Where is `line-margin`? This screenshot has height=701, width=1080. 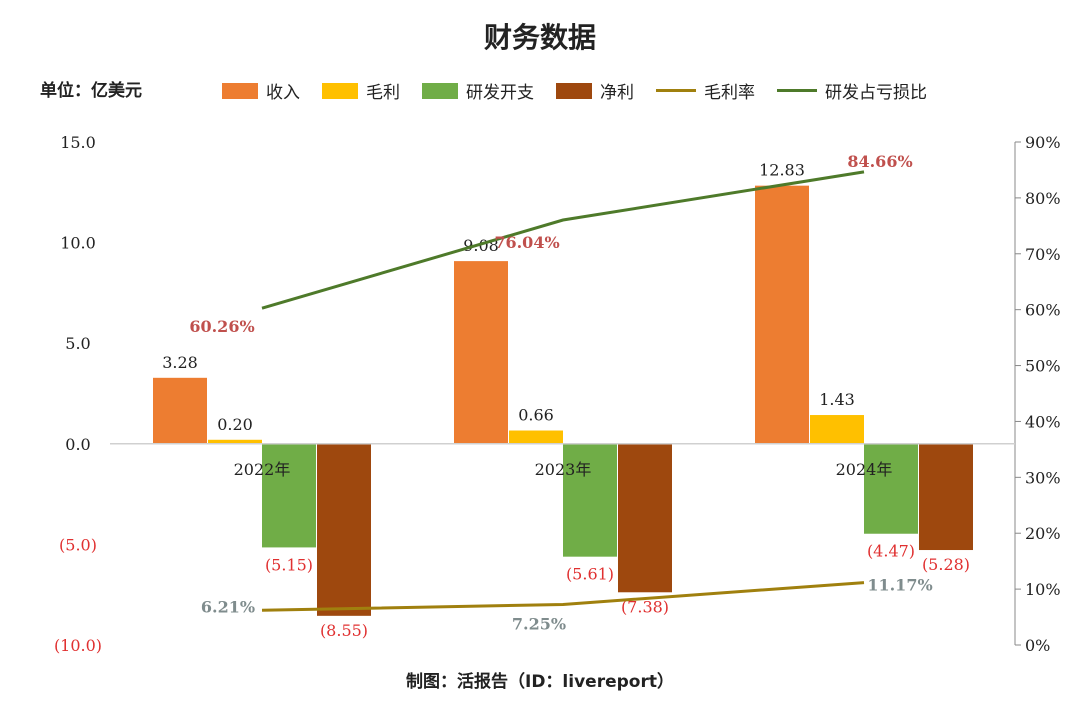 line-margin is located at coordinates (563, 596).